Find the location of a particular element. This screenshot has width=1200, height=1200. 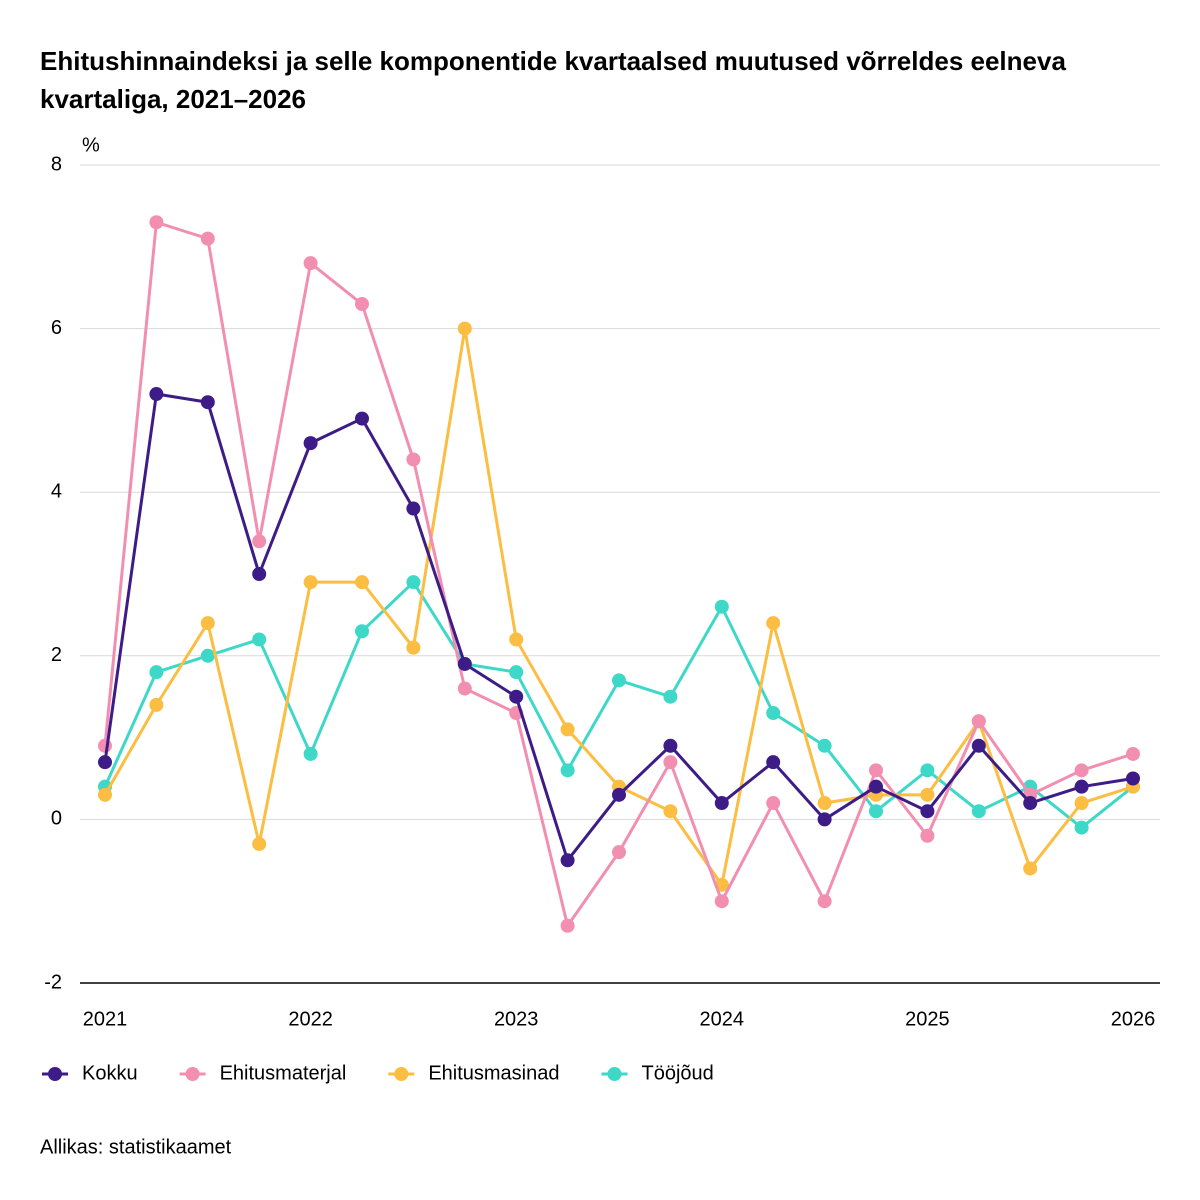

y-tick-label: 6 is located at coordinates (56, 328).